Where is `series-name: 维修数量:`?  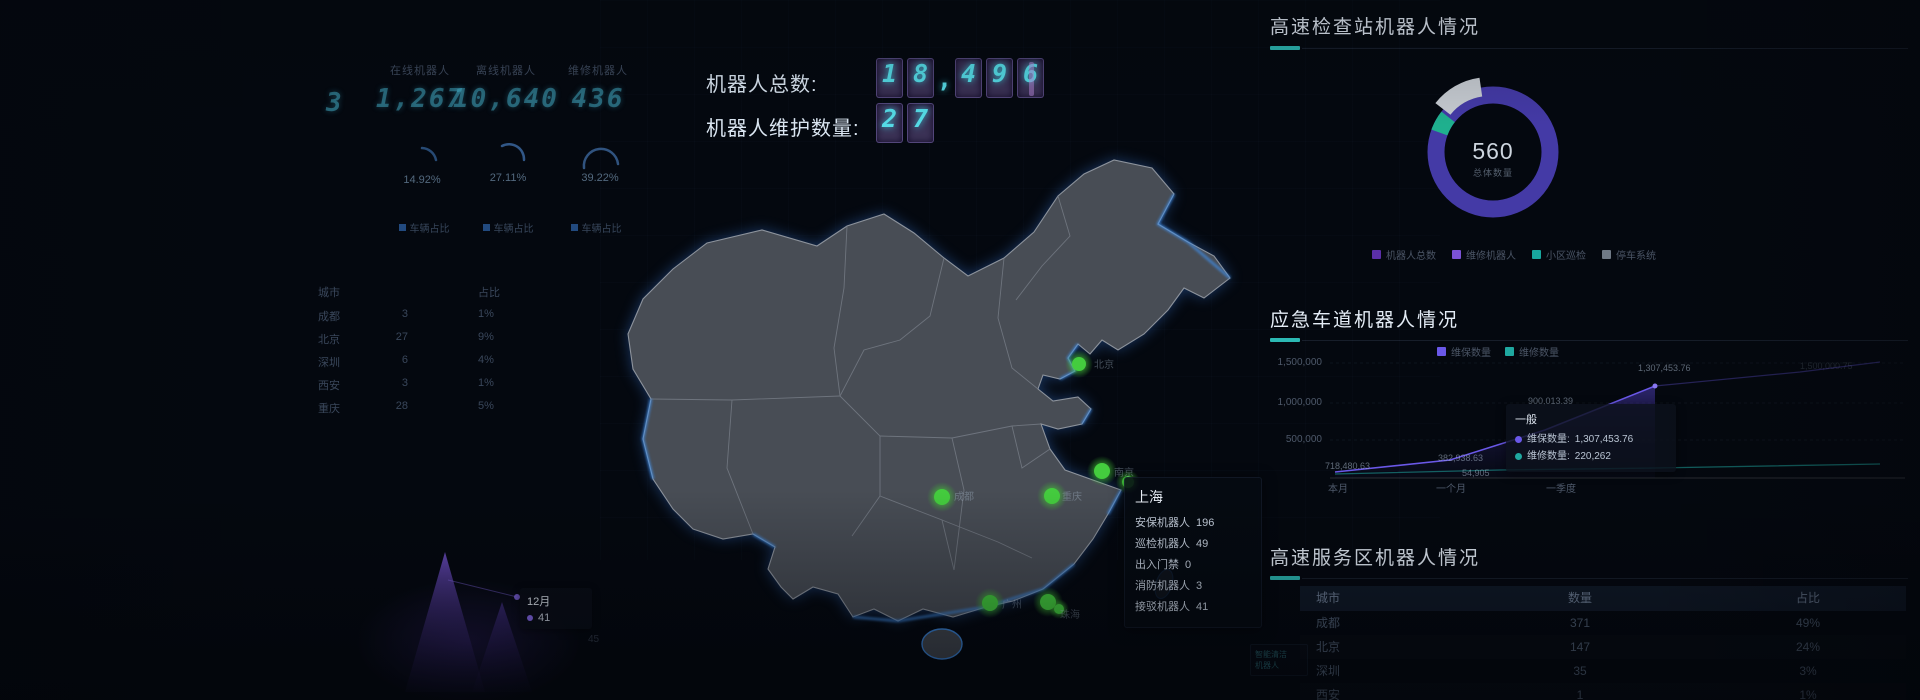 series-name: 维修数量: is located at coordinates (1548, 456).